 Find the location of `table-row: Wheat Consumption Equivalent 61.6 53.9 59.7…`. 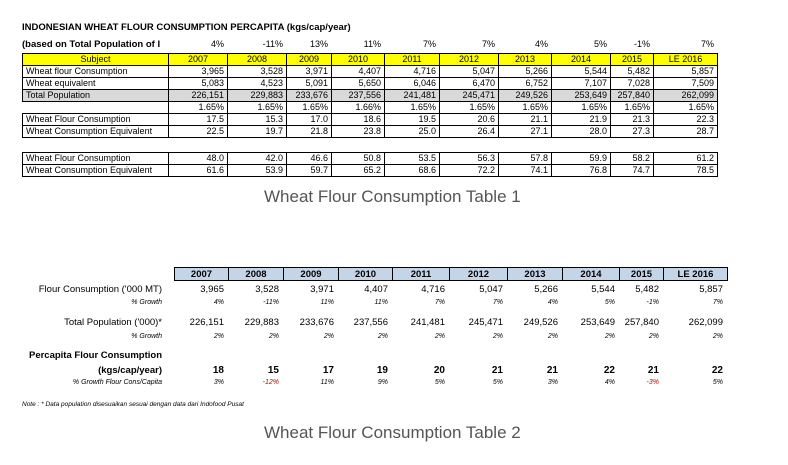

table-row: Wheat Consumption Equivalent 61.6 53.9 59.7… is located at coordinates (370, 170).